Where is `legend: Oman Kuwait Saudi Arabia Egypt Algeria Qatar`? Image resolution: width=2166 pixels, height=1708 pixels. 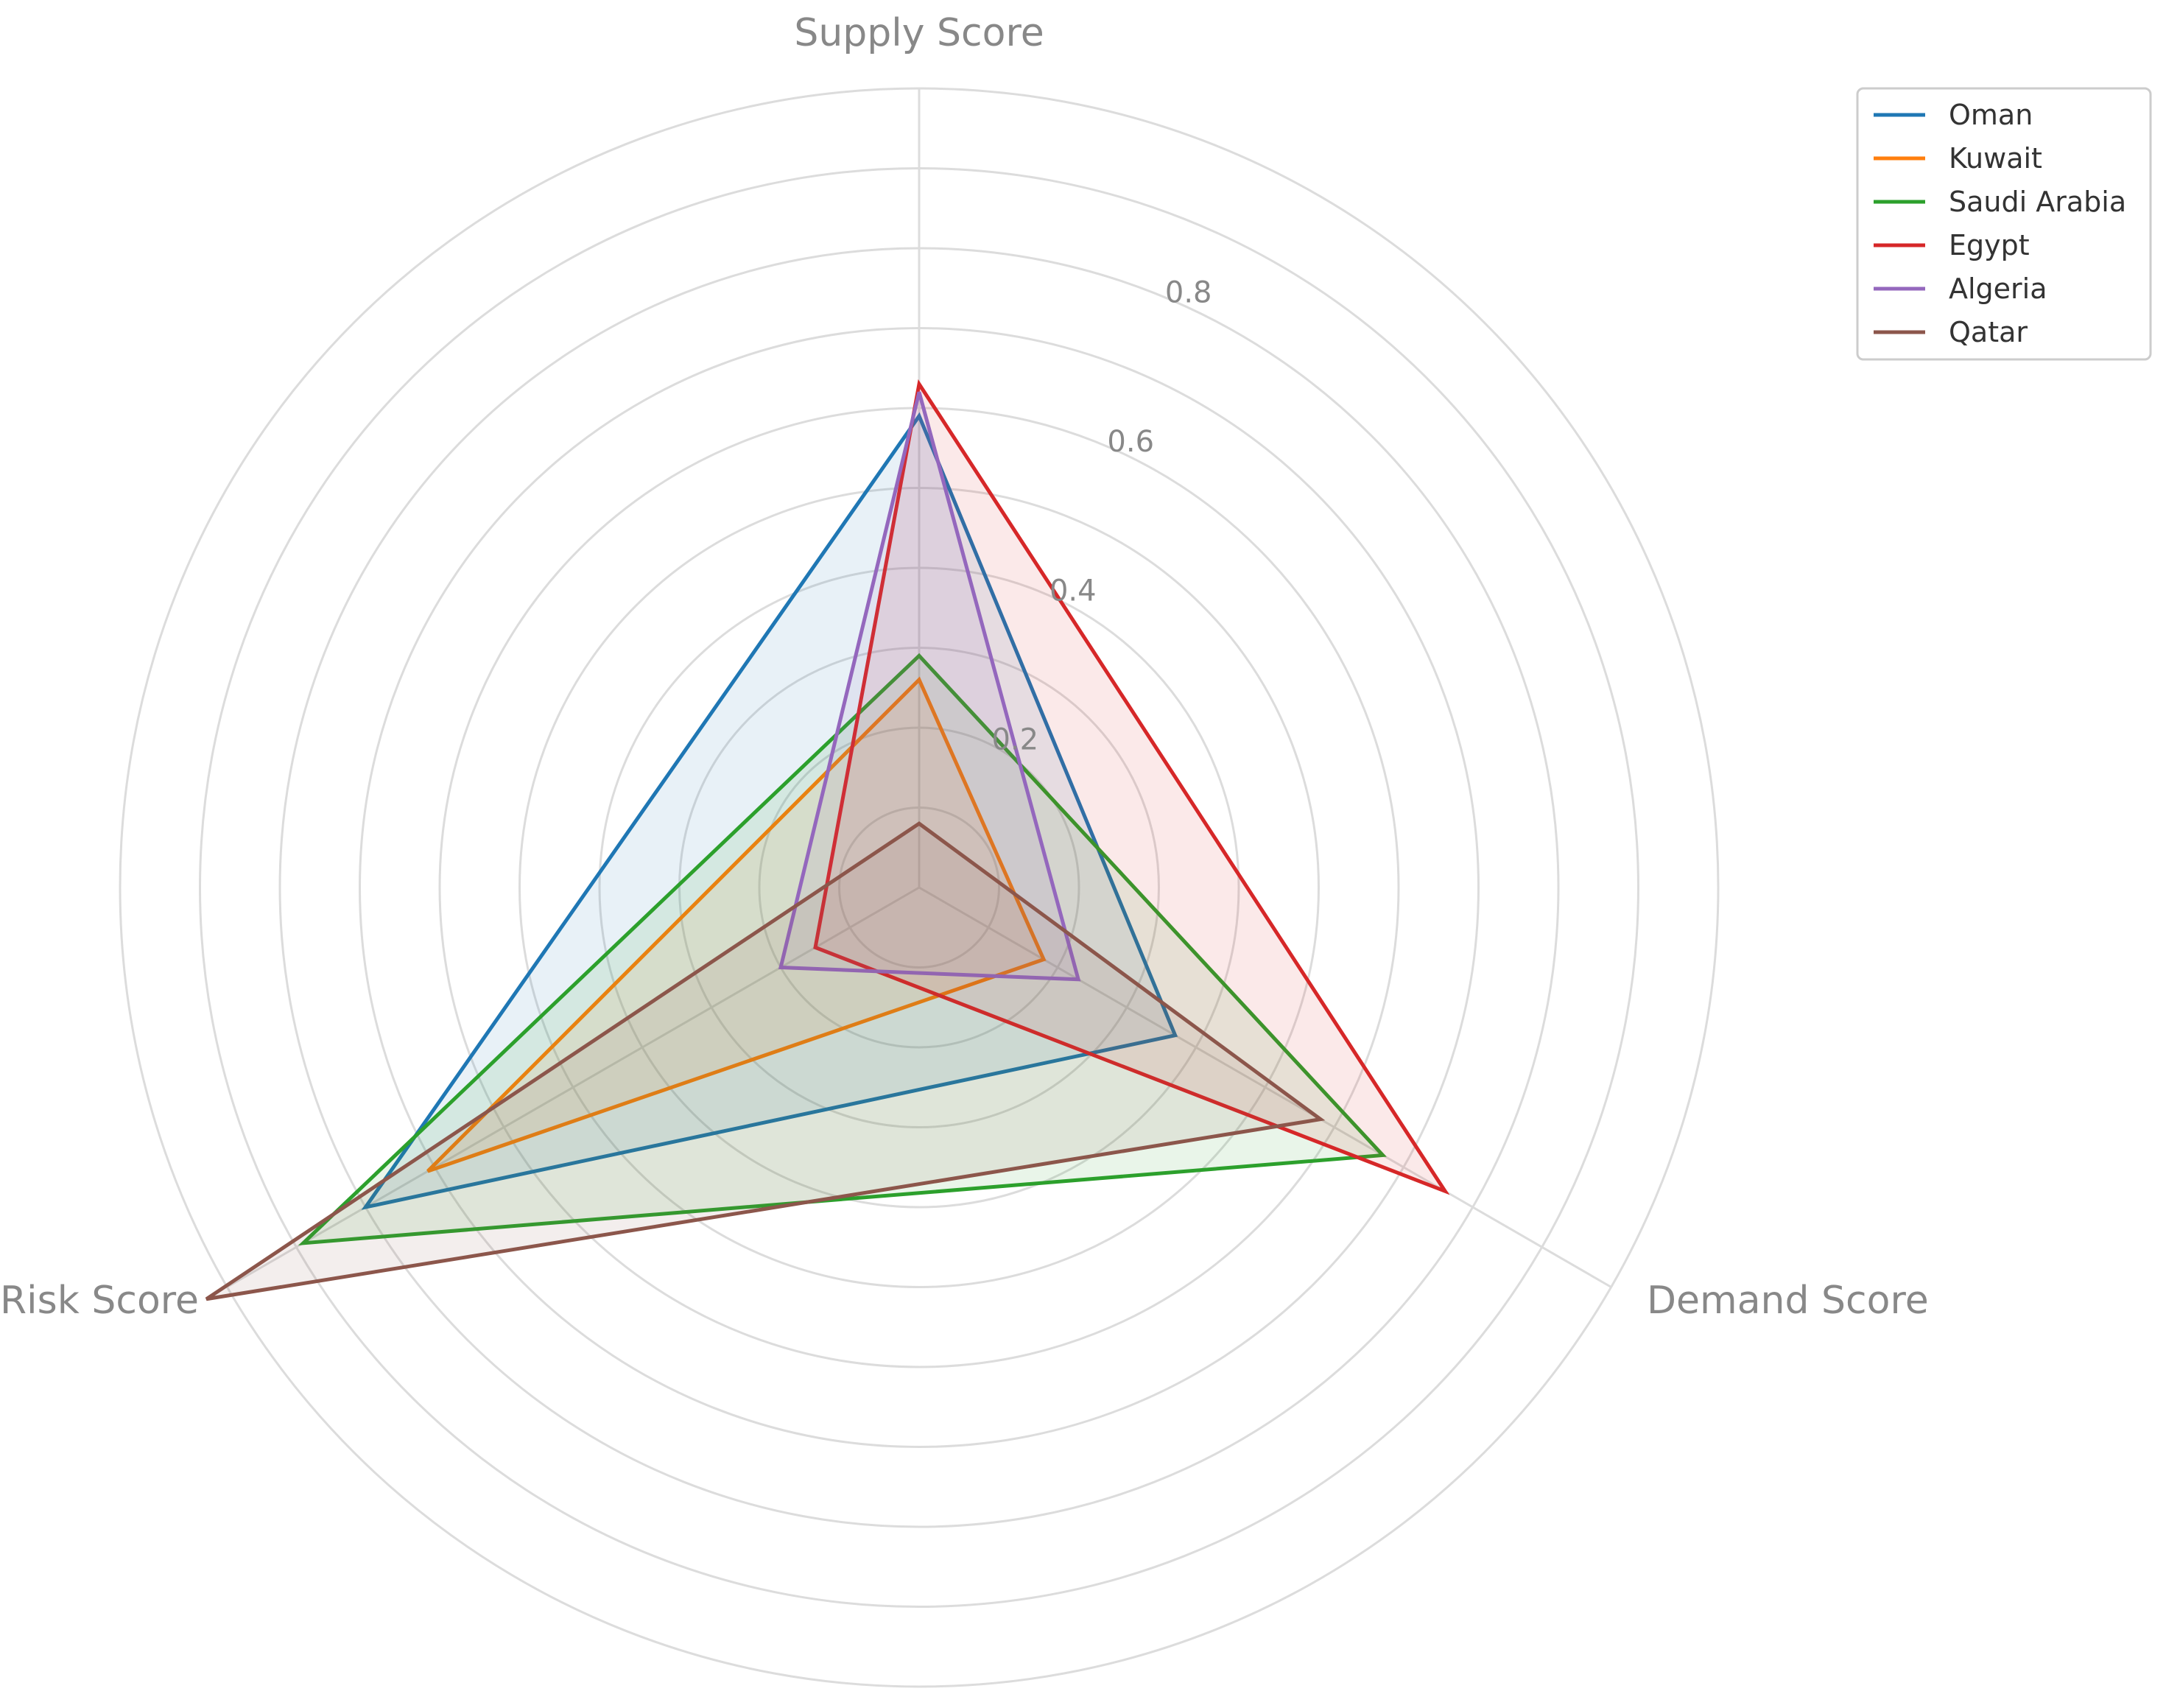
legend: Oman Kuwait Saudi Arabia Egypt Algeria Qatar is located at coordinates (2004, 224).